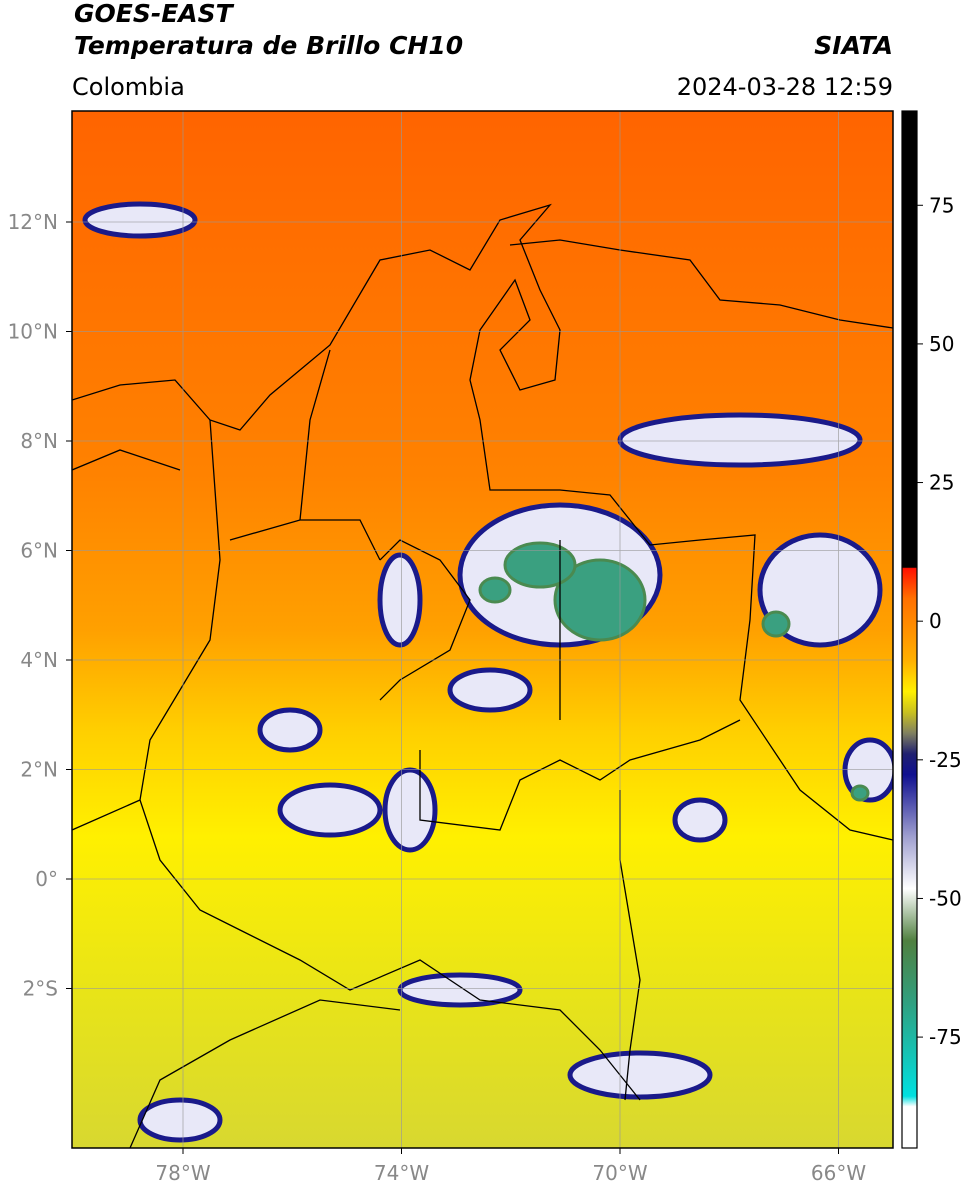 Image resolution: width=966 pixels, height=1190 pixels. What do you see at coordinates (39, 551) in the screenshot?
I see `lat-label: 6°N` at bounding box center [39, 551].